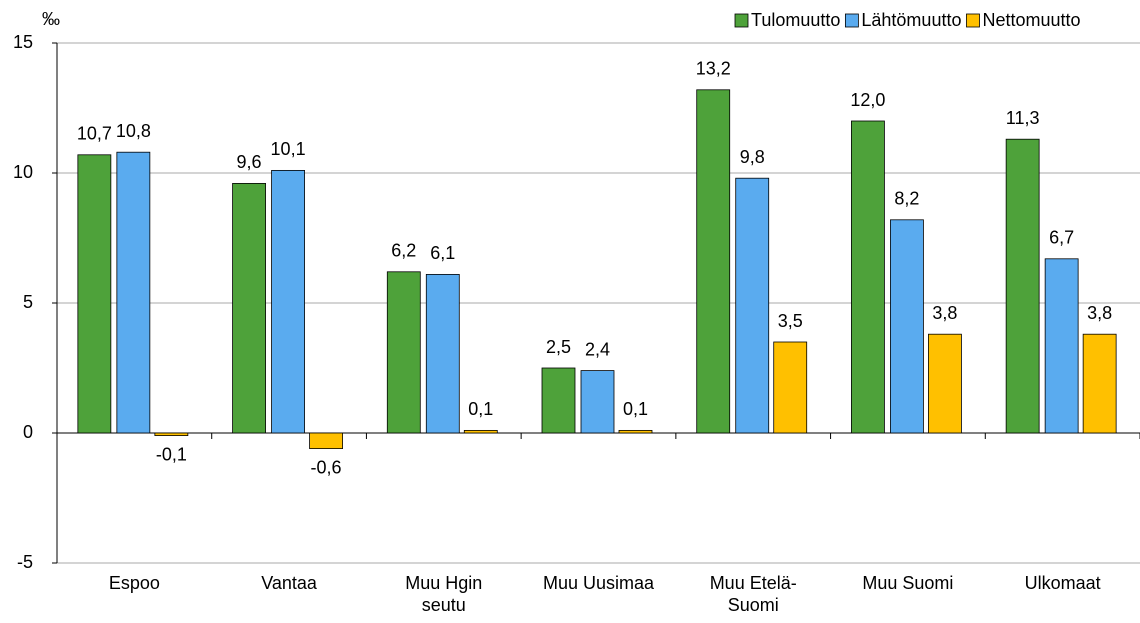  Describe the element at coordinates (171, 454) in the screenshot. I see `data-label: -0,1` at that location.